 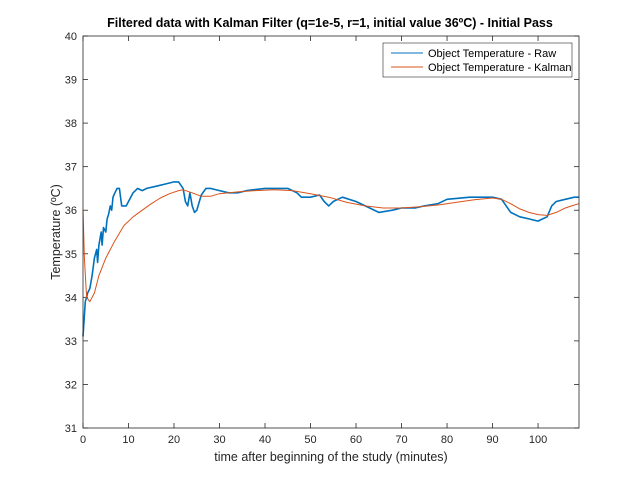 What do you see at coordinates (447, 440) in the screenshot?
I see `x-tick-label: 80` at bounding box center [447, 440].